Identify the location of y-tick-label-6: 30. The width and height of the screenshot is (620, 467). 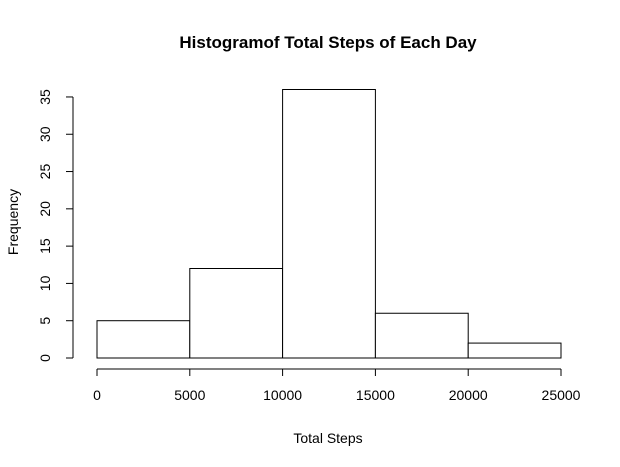
(45, 134).